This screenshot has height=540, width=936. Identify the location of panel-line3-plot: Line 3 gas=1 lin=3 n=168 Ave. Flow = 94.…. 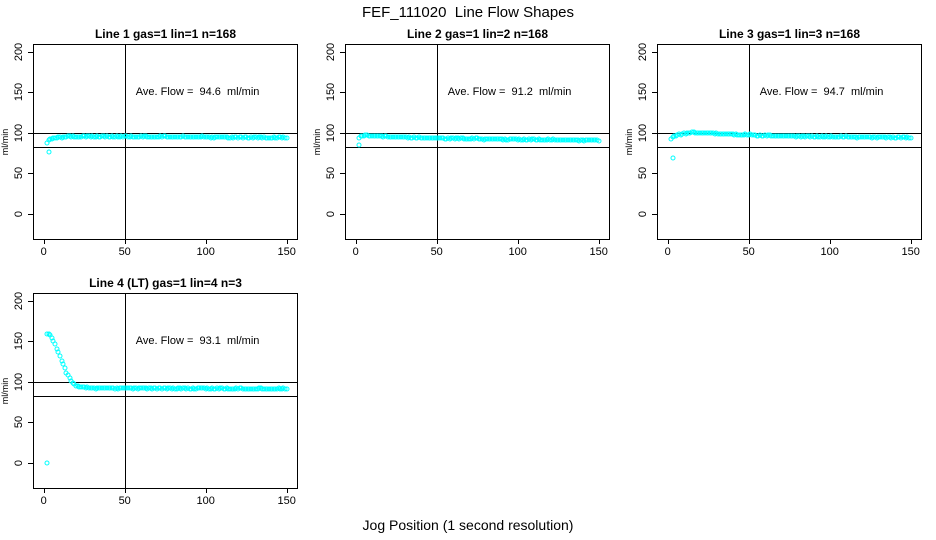
(773, 142).